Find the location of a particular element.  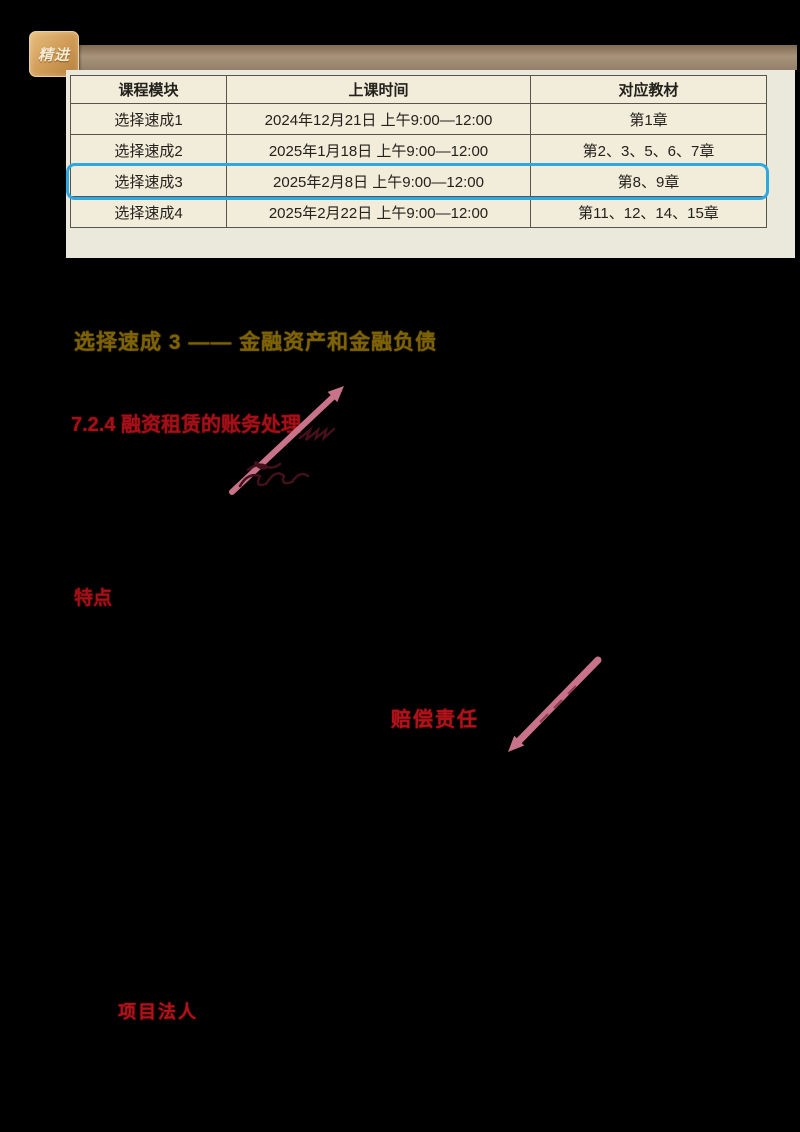

label-project-entity: 项目法人 is located at coordinates (158, 1012).